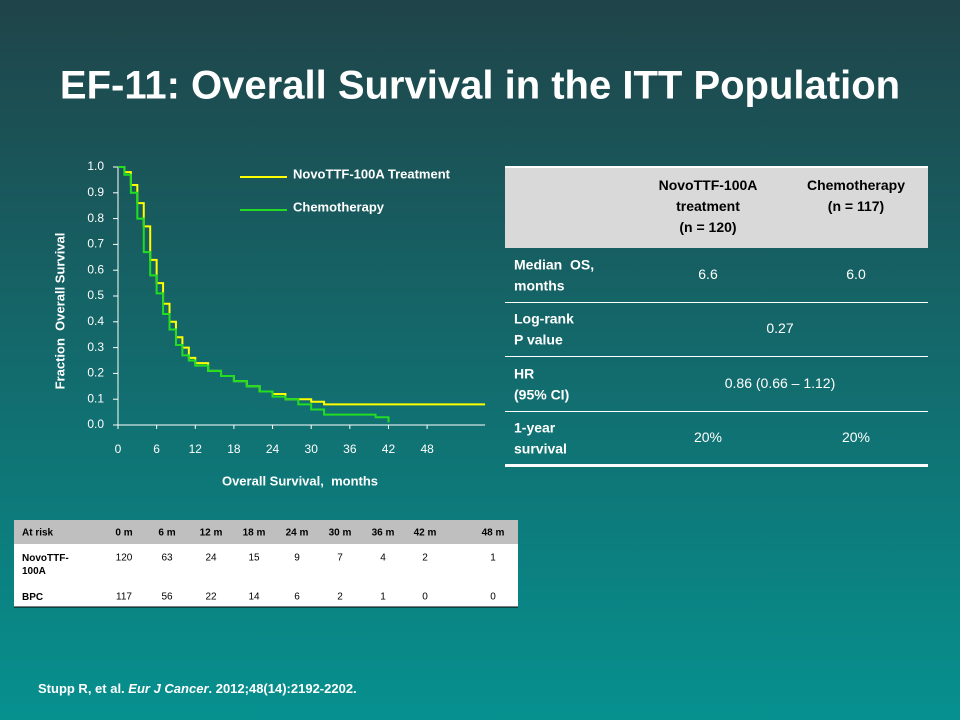 The image size is (960, 720). What do you see at coordinates (95, 347) in the screenshot?
I see `y-tick-label: 0.3` at bounding box center [95, 347].